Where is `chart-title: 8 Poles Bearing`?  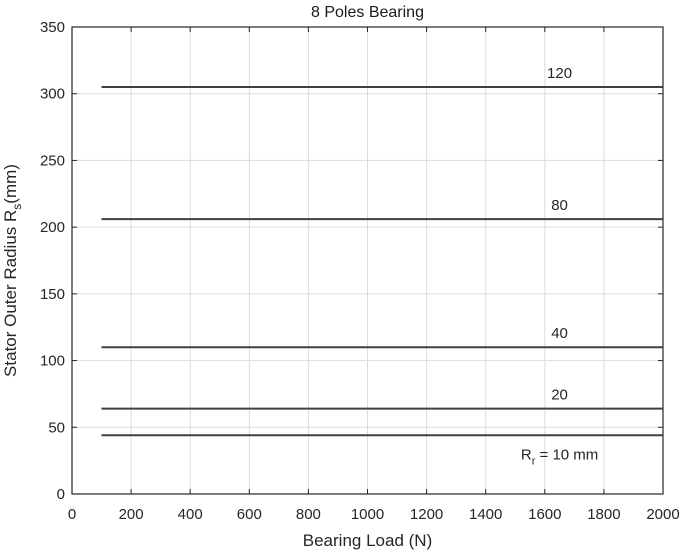 chart-title: 8 Poles Bearing is located at coordinates (367, 12).